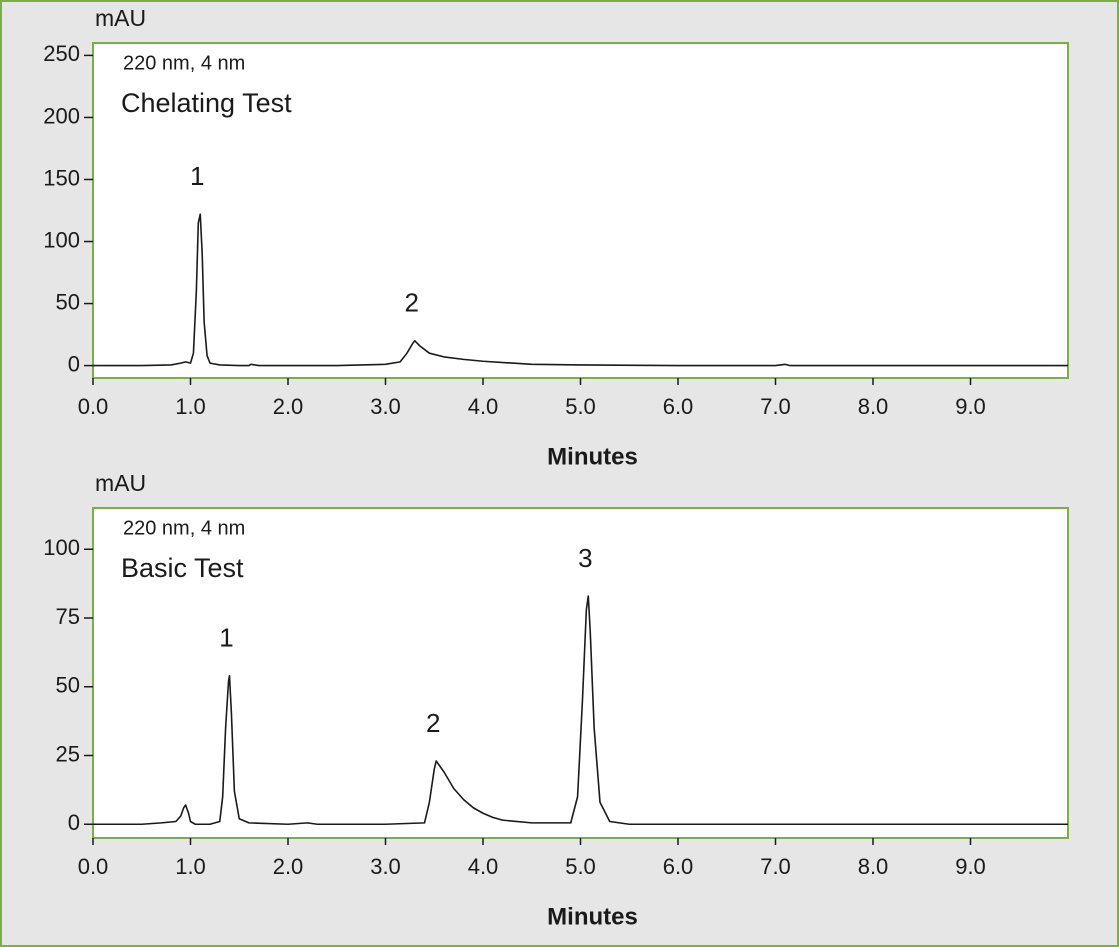 This screenshot has height=947, width=1119. Describe the element at coordinates (68, 753) in the screenshot. I see `y-tick-label: 25` at that location.